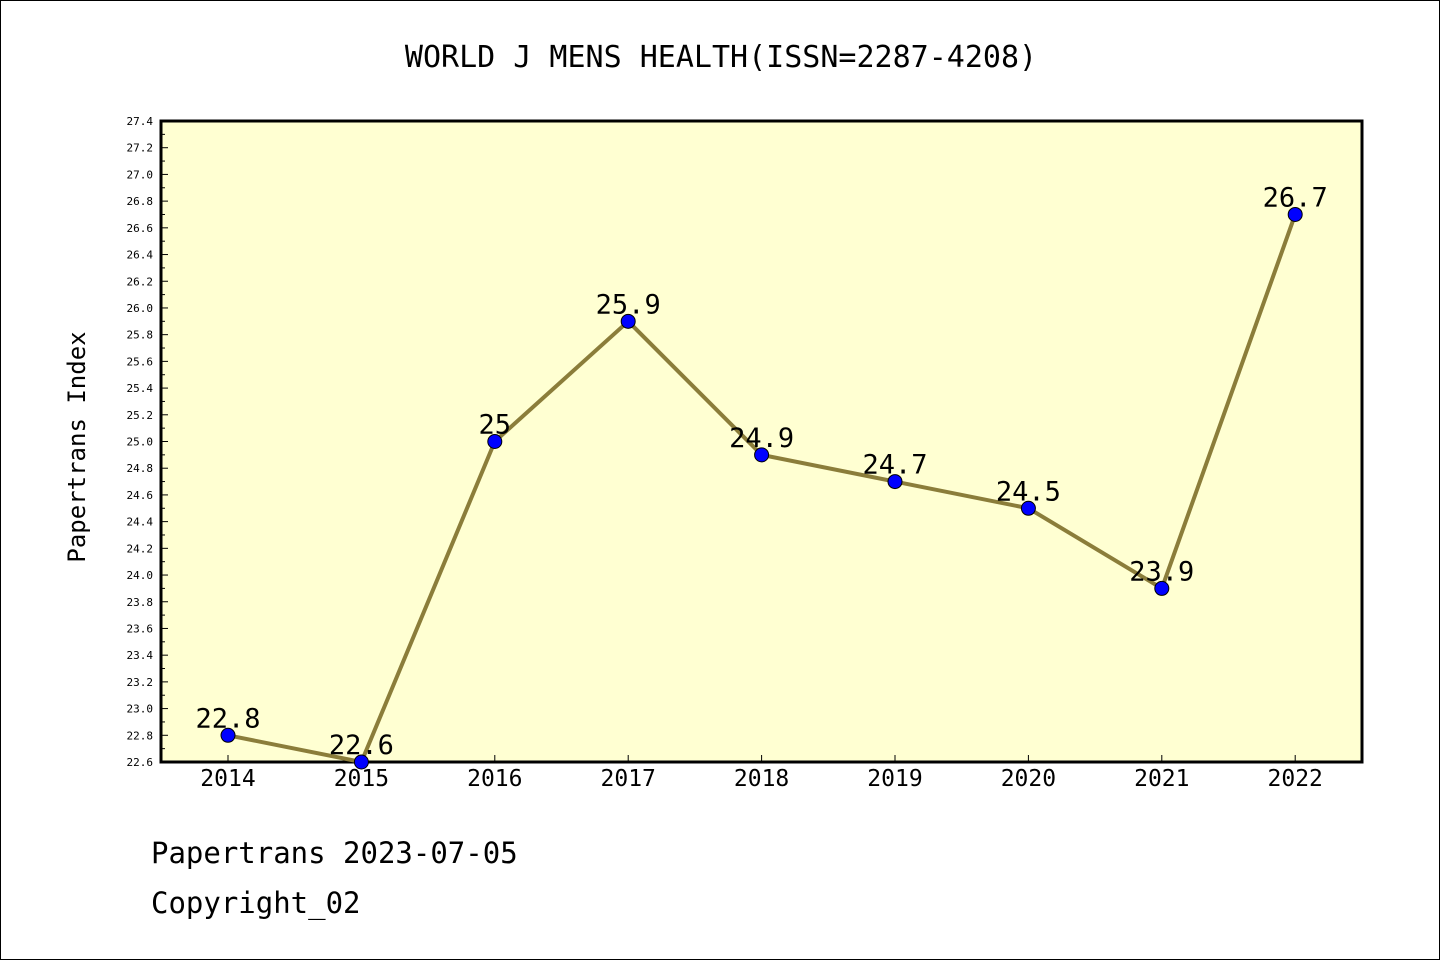 This screenshot has height=961, width=1440. I want to click on y-tick-label: 26.6, so click(140, 228).